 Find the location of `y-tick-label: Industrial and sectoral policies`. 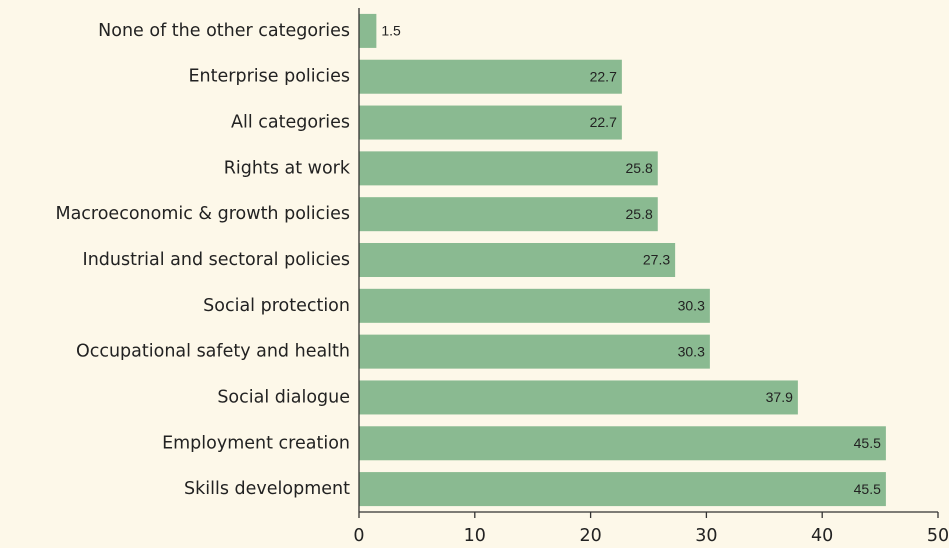

y-tick-label: Industrial and sectoral policies is located at coordinates (216, 260).